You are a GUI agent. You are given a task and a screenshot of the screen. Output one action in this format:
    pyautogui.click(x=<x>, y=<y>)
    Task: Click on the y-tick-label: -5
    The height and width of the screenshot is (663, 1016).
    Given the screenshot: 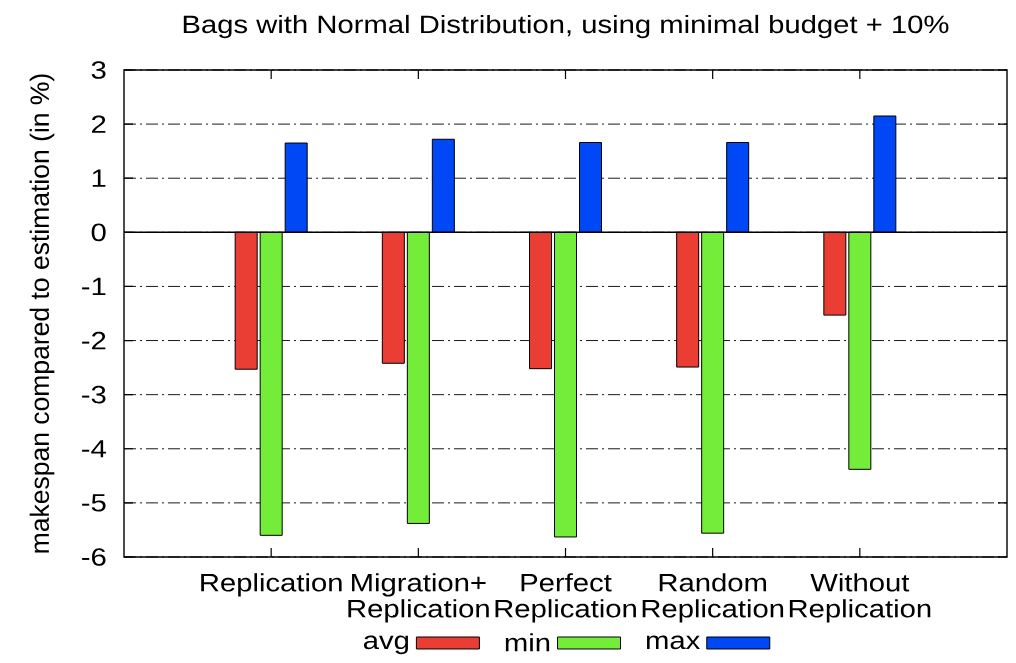 What is the action you would take?
    pyautogui.click(x=94, y=503)
    